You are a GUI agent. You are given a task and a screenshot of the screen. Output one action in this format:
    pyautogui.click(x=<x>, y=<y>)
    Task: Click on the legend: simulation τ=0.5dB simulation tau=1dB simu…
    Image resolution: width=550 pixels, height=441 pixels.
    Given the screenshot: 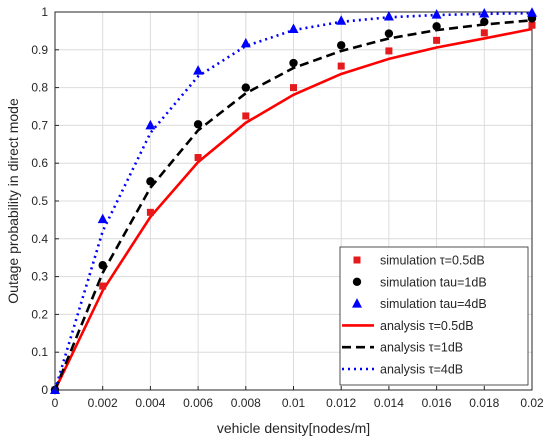 What is the action you would take?
    pyautogui.click(x=434, y=316)
    